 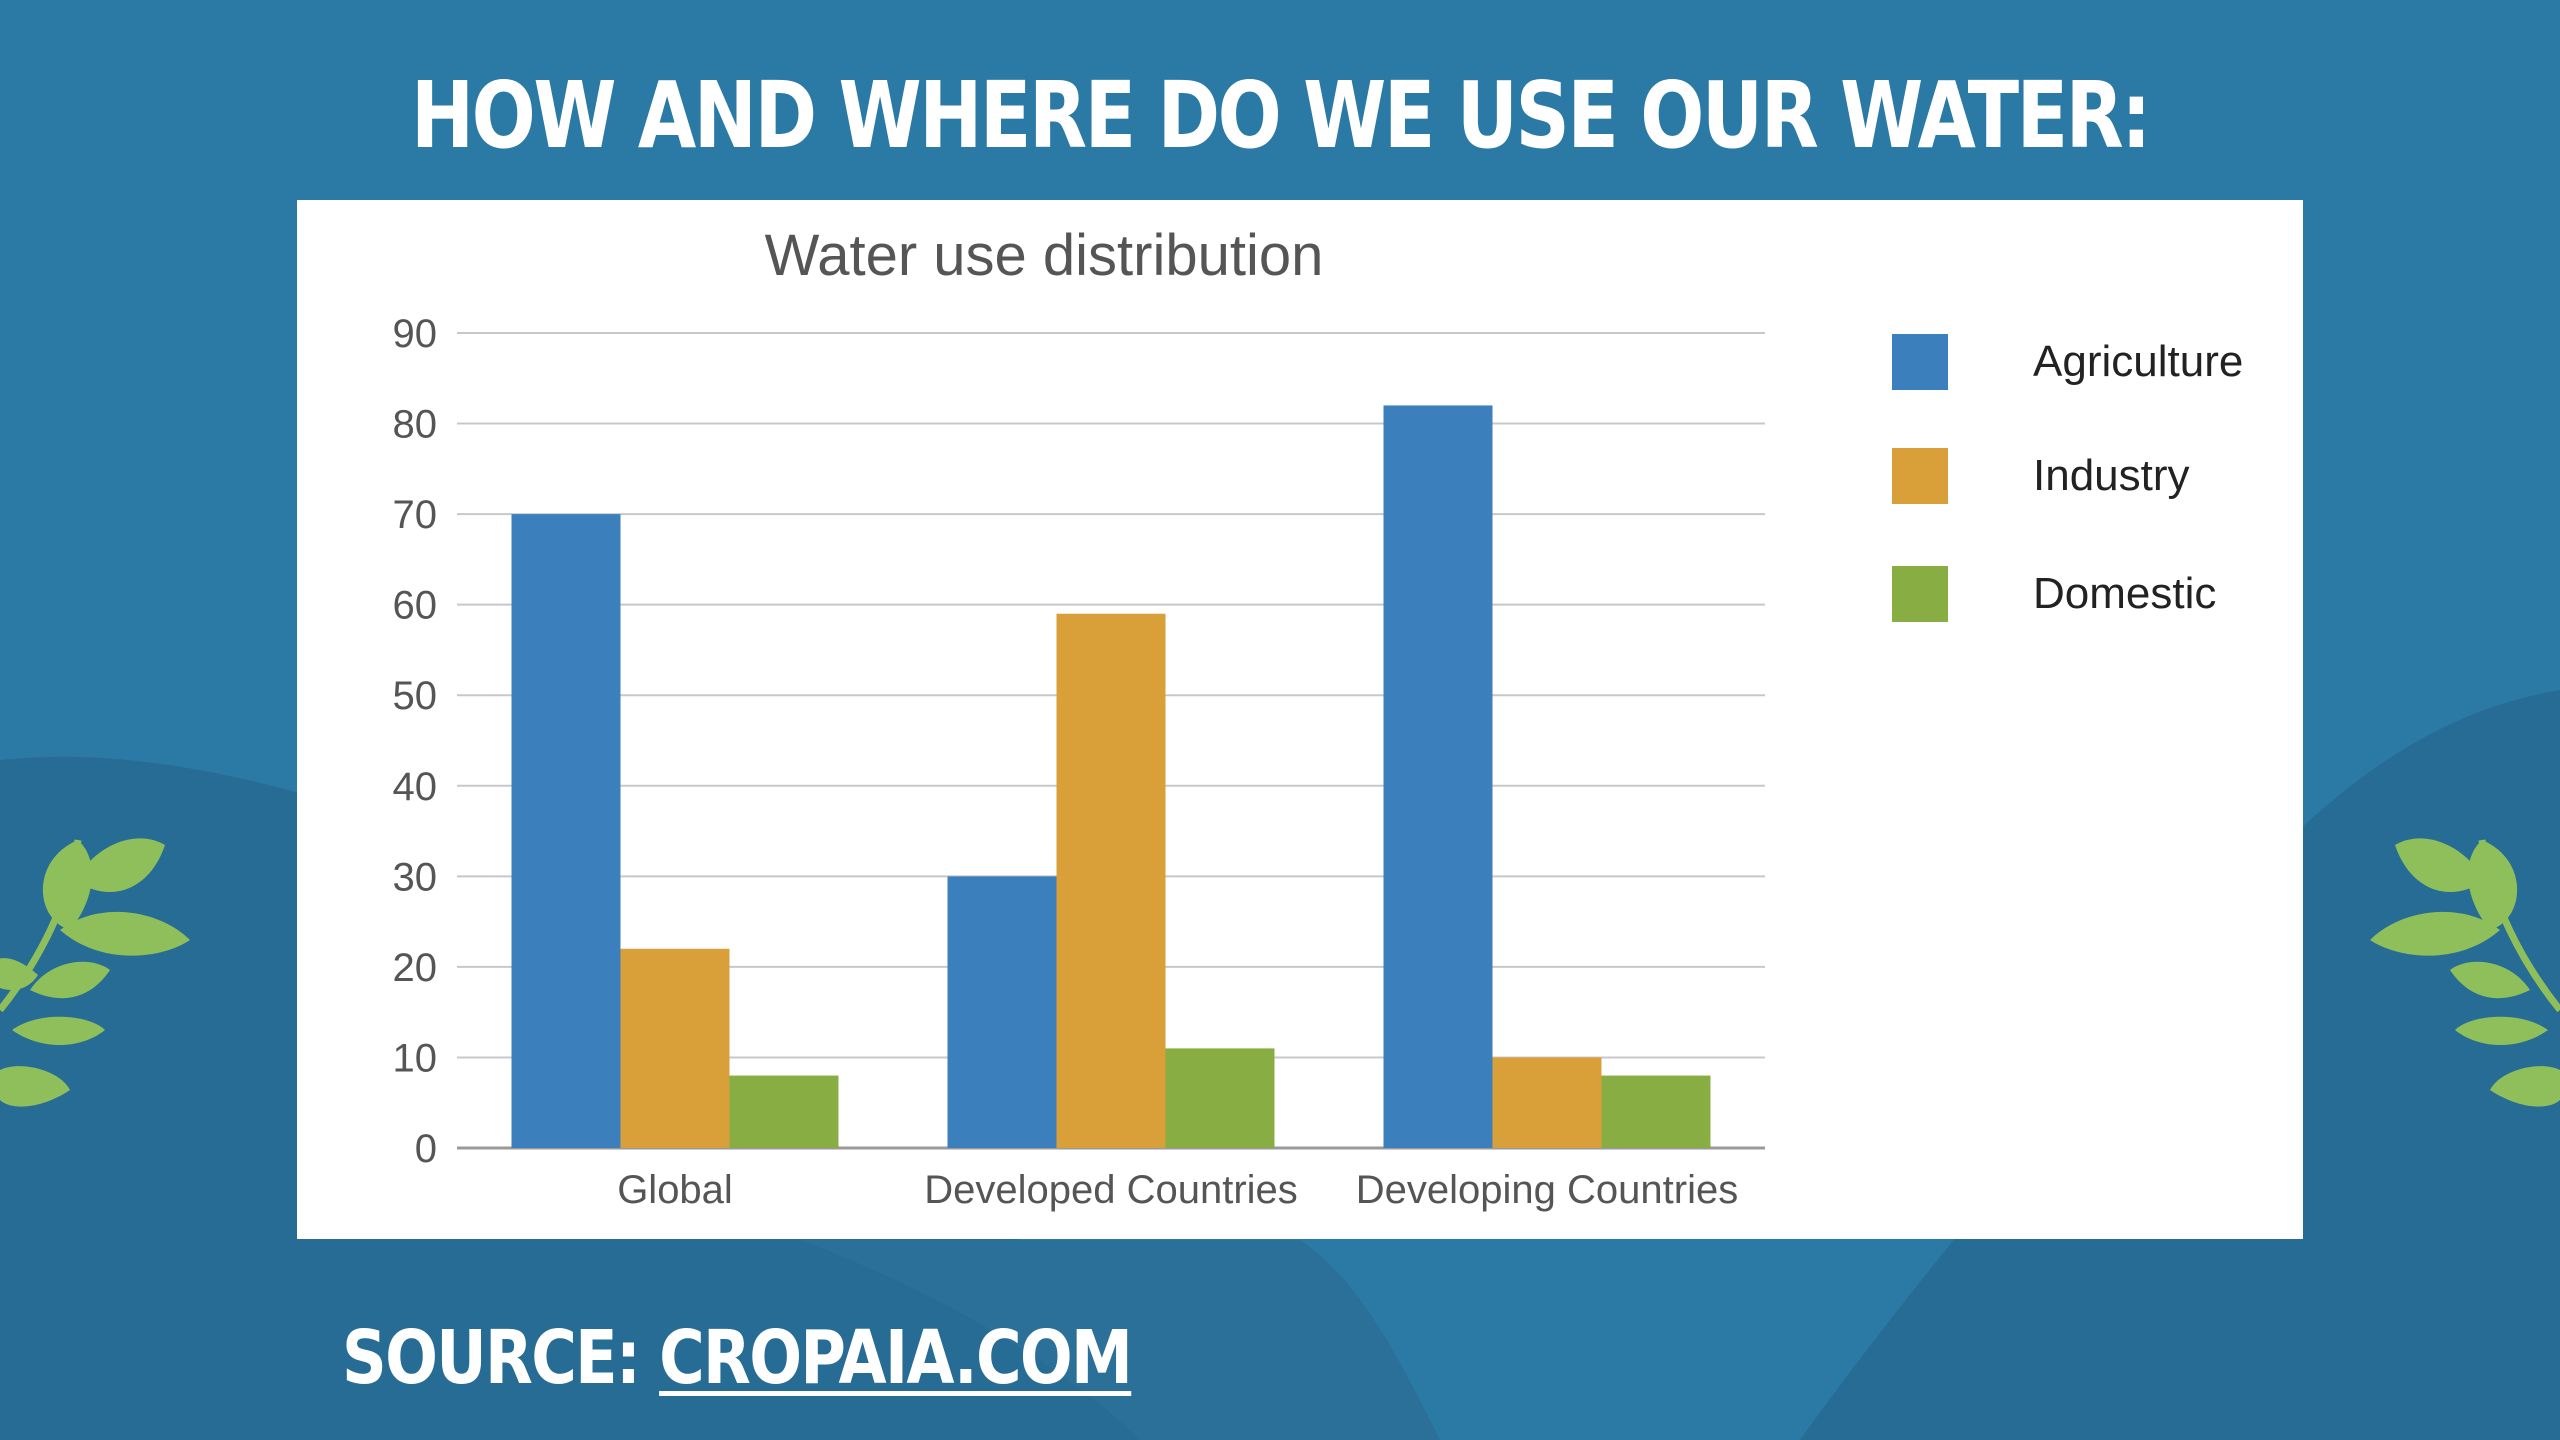 I want to click on y-tick-label: 60, so click(x=415, y=606).